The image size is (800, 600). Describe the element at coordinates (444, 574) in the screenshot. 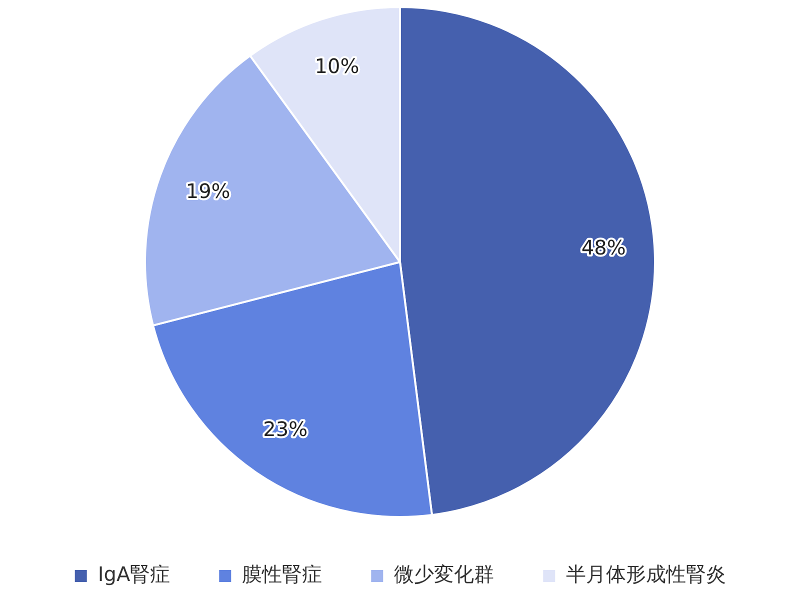

I see `legend-label: 微少変化群` at that location.